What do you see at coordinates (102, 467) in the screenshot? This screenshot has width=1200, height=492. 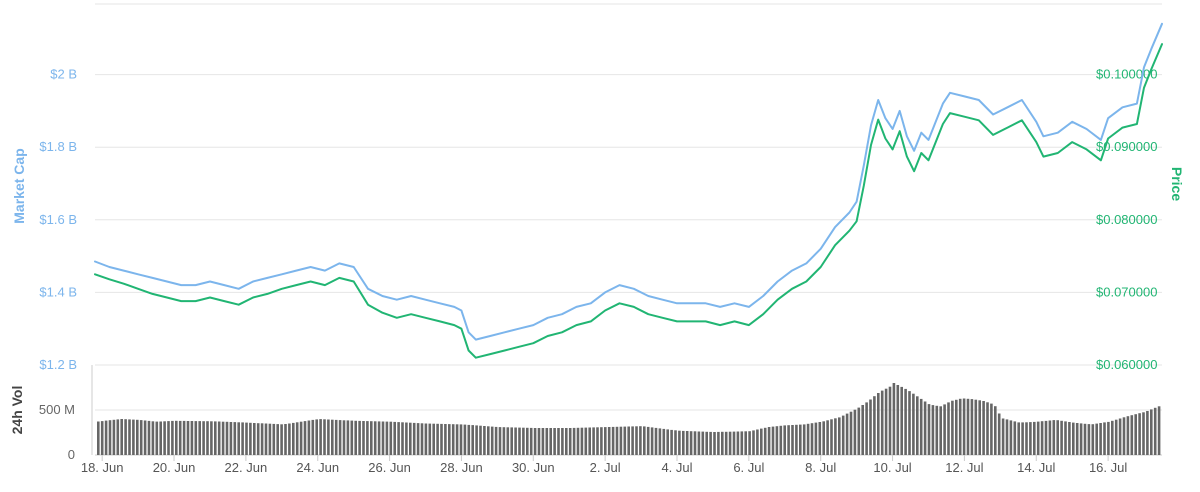 I see `x-tick-label: 18. Jun` at bounding box center [102, 467].